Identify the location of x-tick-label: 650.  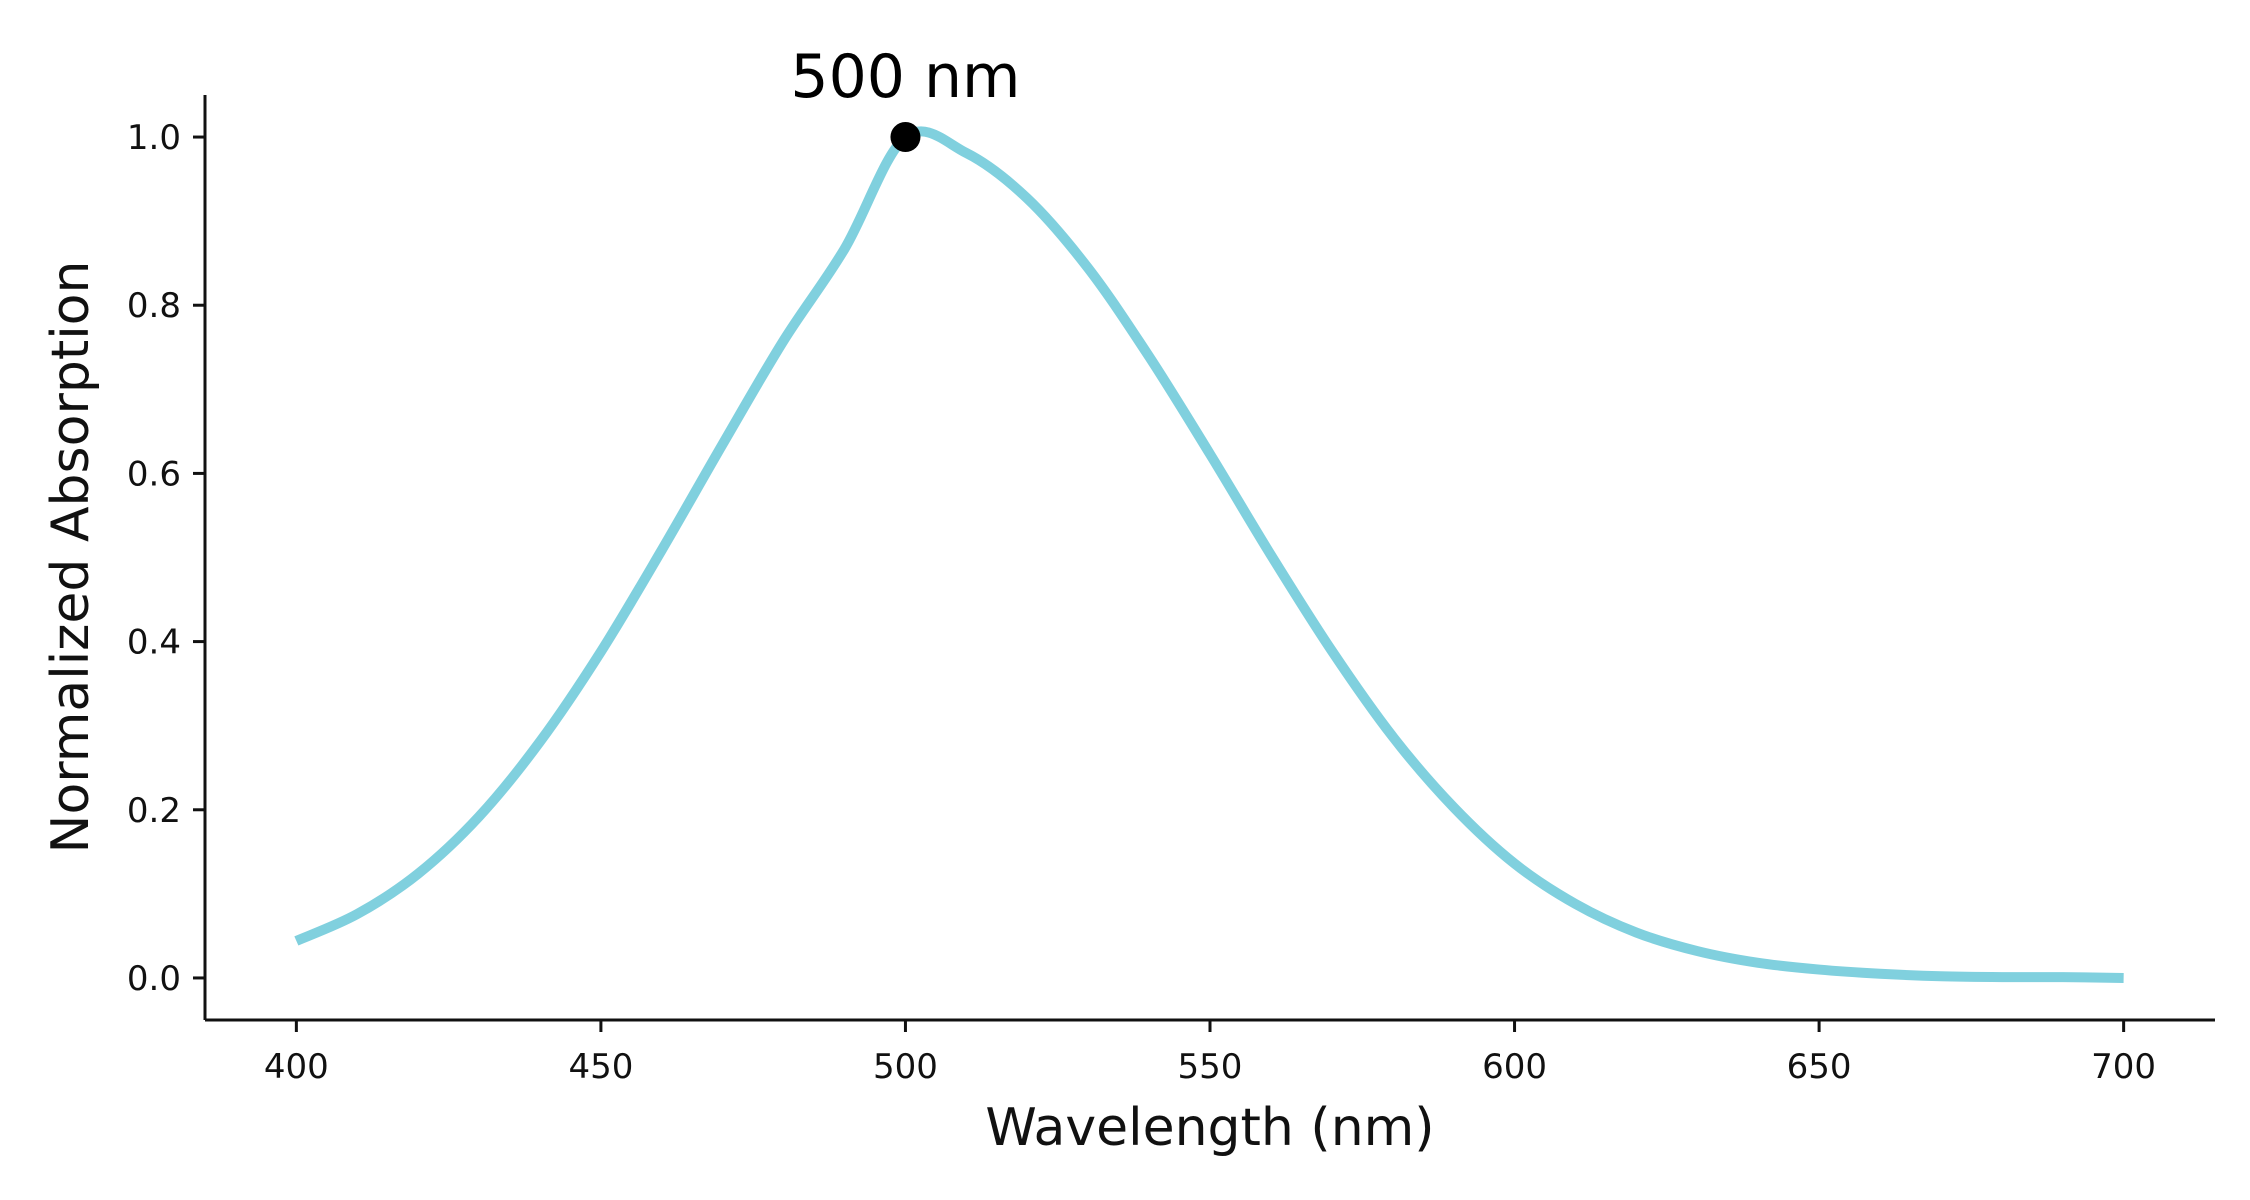
(1819, 1067).